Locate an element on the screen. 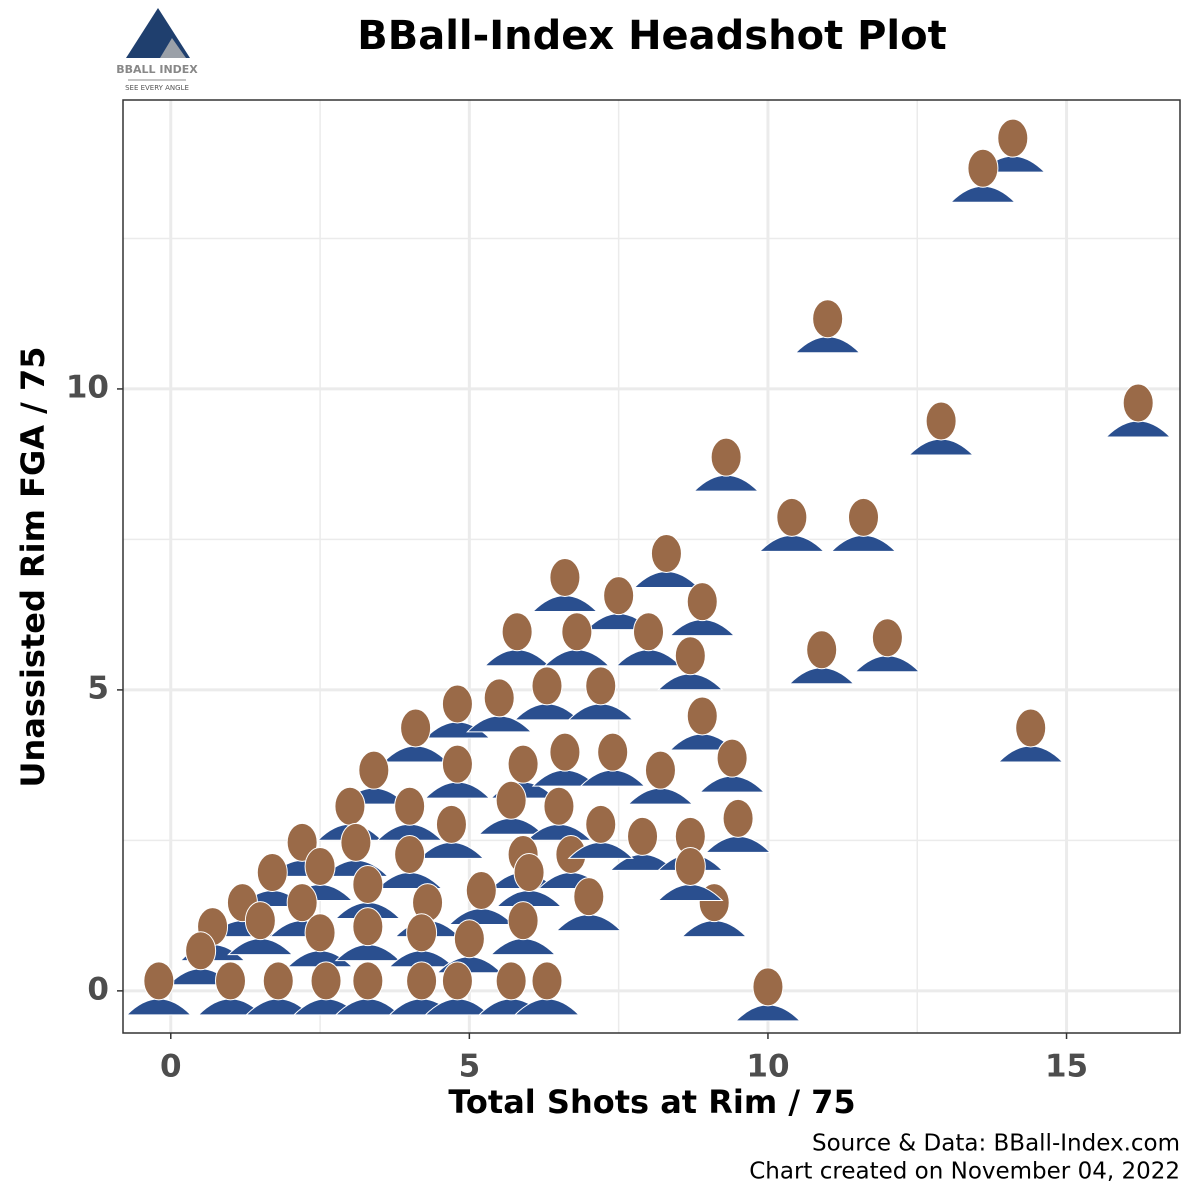 Image resolution: width=1200 pixels, height=1200 pixels. created-note: Chart created on November 04, 2022 is located at coordinates (964, 1172).